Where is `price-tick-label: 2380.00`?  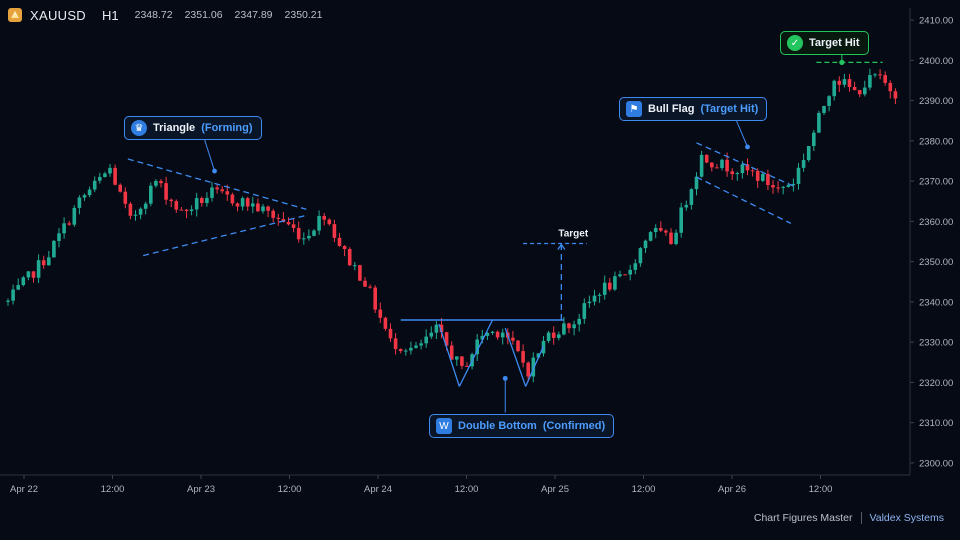
price-tick-label: 2380.00 is located at coordinates (936, 141).